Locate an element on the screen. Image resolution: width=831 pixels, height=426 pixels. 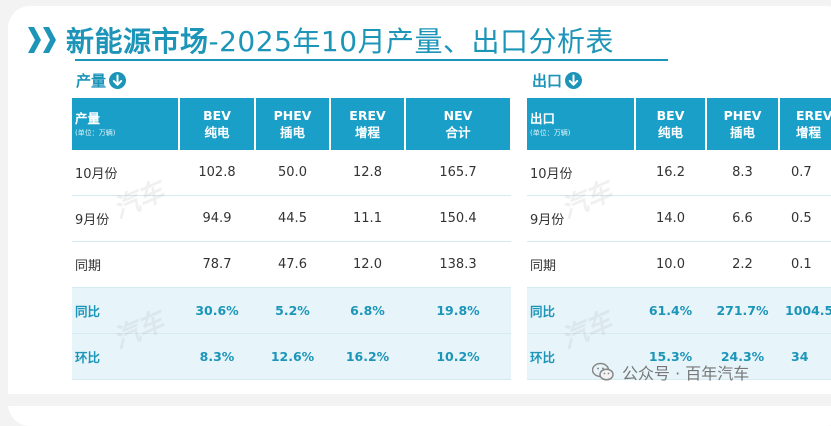
double-chevron-icon is located at coordinates (43, 40).